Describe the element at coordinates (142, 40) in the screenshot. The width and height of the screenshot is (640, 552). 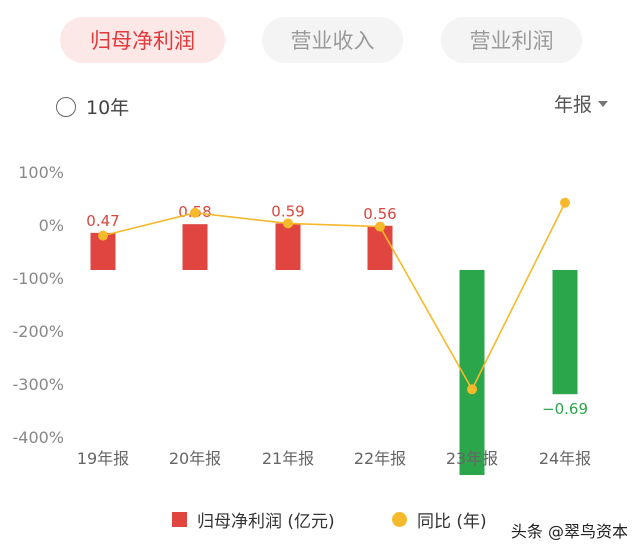
I see `tab-net-profit: 归母净利润` at that location.